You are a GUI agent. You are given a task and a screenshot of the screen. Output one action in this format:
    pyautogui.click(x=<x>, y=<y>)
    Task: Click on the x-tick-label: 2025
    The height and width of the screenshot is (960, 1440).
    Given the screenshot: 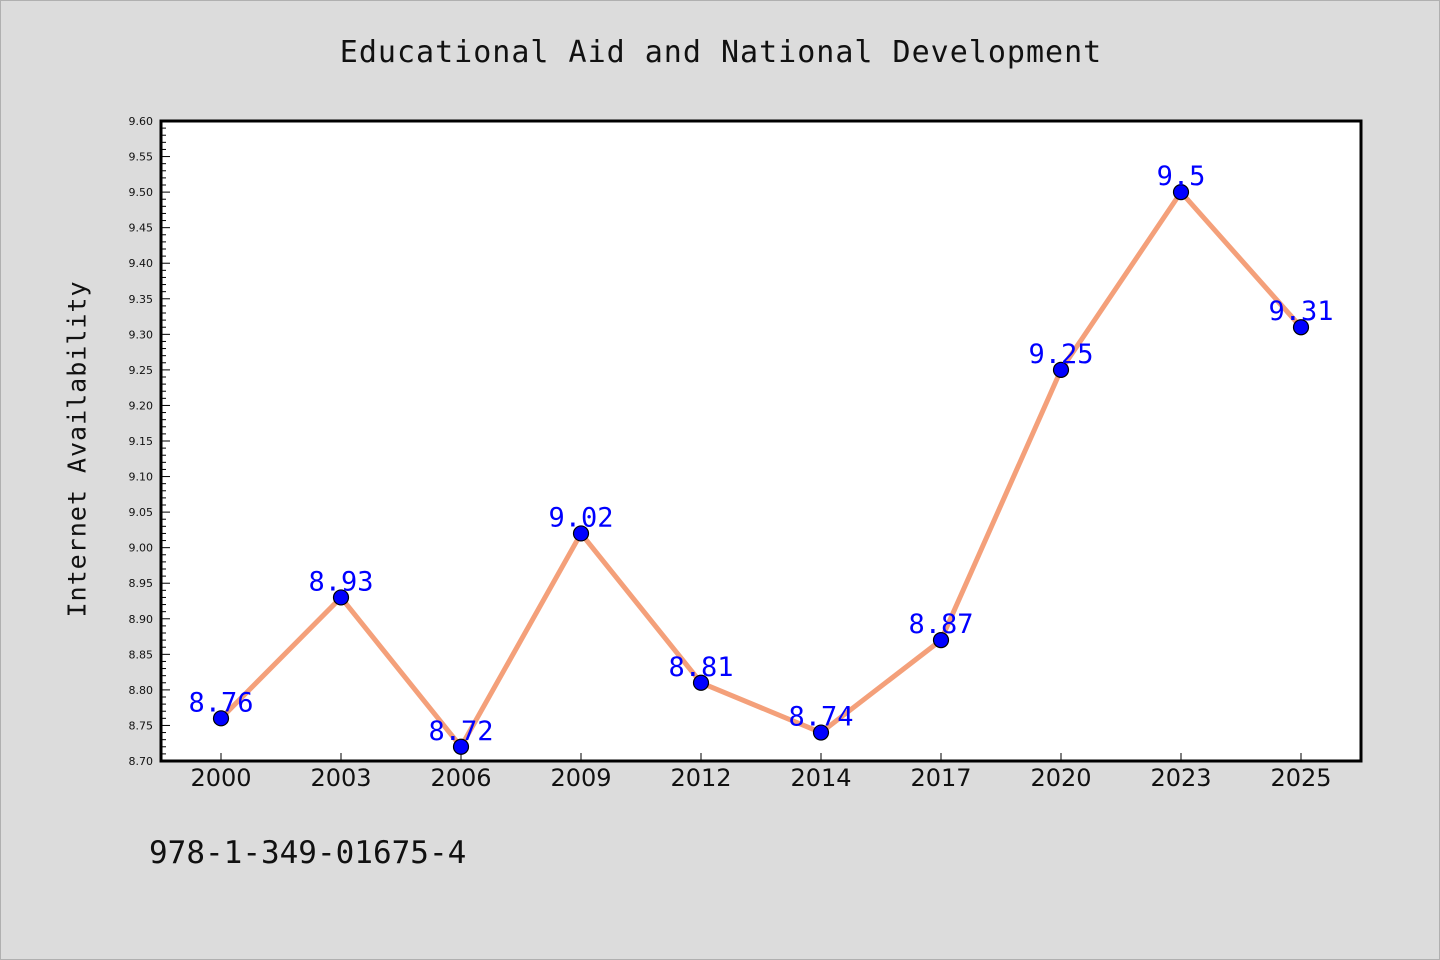 What is the action you would take?
    pyautogui.click(x=1300, y=778)
    